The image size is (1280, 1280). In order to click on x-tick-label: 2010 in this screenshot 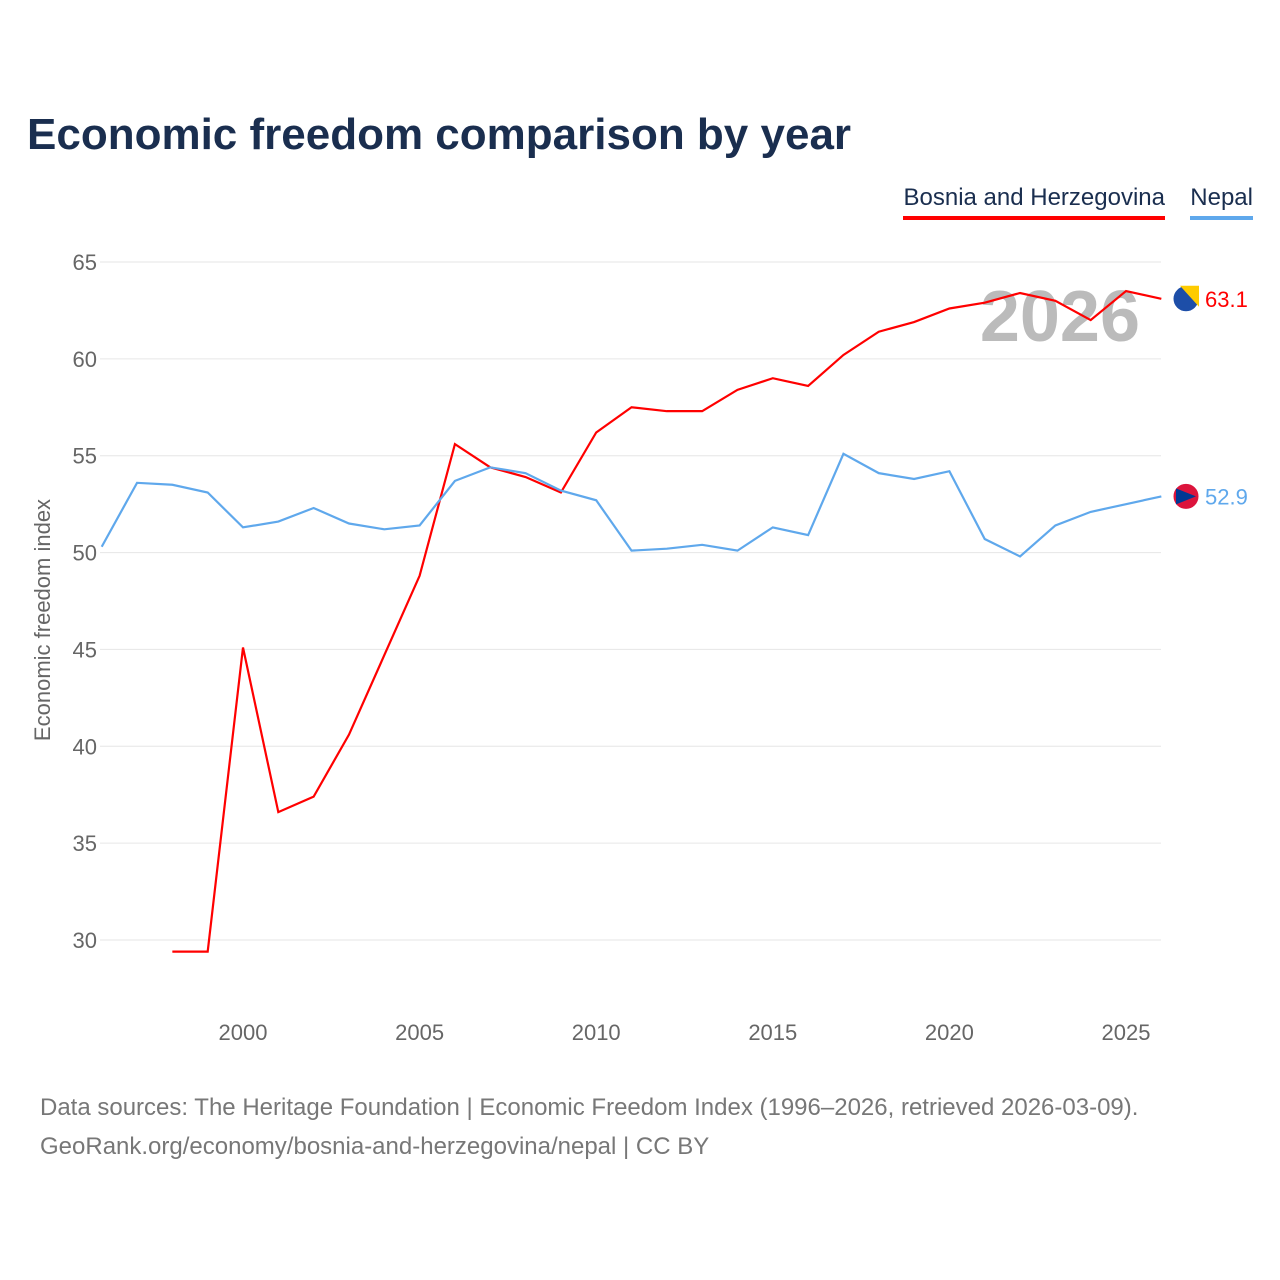, I will do `click(596, 1032)`.